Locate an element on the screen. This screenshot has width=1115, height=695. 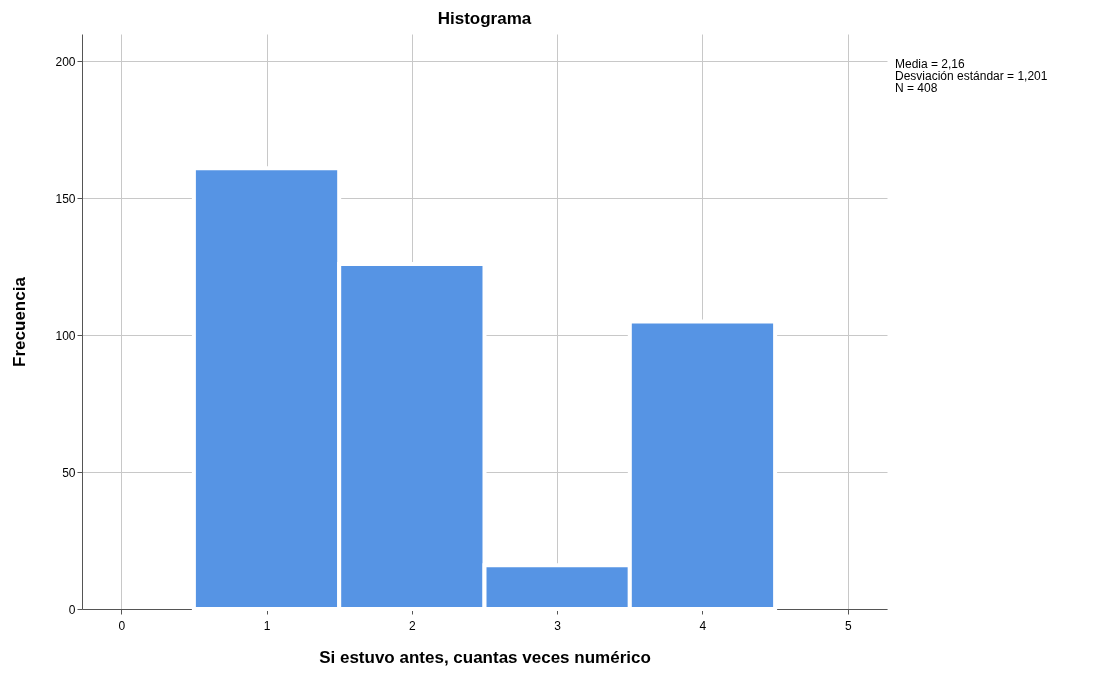
text: Media = 2,16 is located at coordinates (930, 64).